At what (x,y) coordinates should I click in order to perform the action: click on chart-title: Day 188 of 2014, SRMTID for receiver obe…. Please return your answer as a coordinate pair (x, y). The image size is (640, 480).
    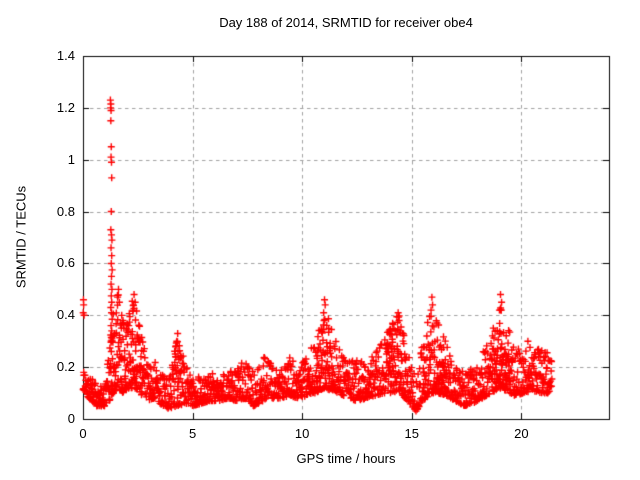
    Looking at the image, I should click on (346, 22).